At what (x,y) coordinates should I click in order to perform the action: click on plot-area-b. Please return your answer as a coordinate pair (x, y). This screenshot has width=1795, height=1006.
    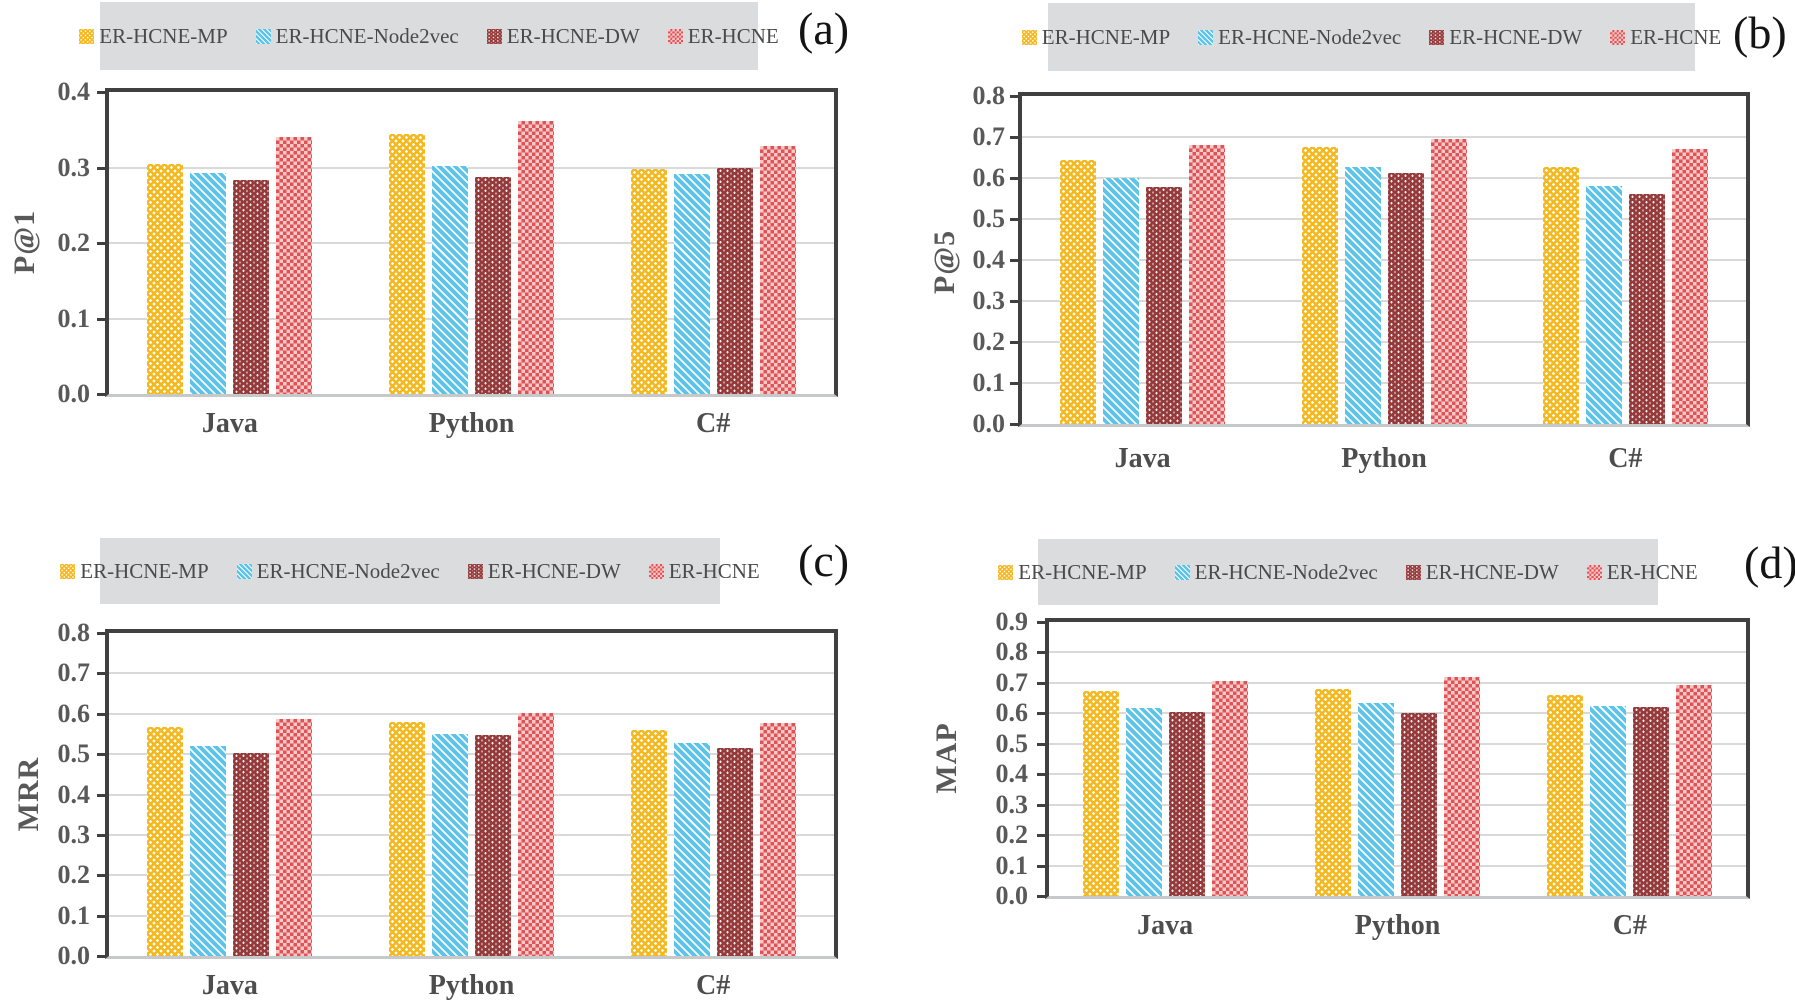
    Looking at the image, I should click on (1384, 259).